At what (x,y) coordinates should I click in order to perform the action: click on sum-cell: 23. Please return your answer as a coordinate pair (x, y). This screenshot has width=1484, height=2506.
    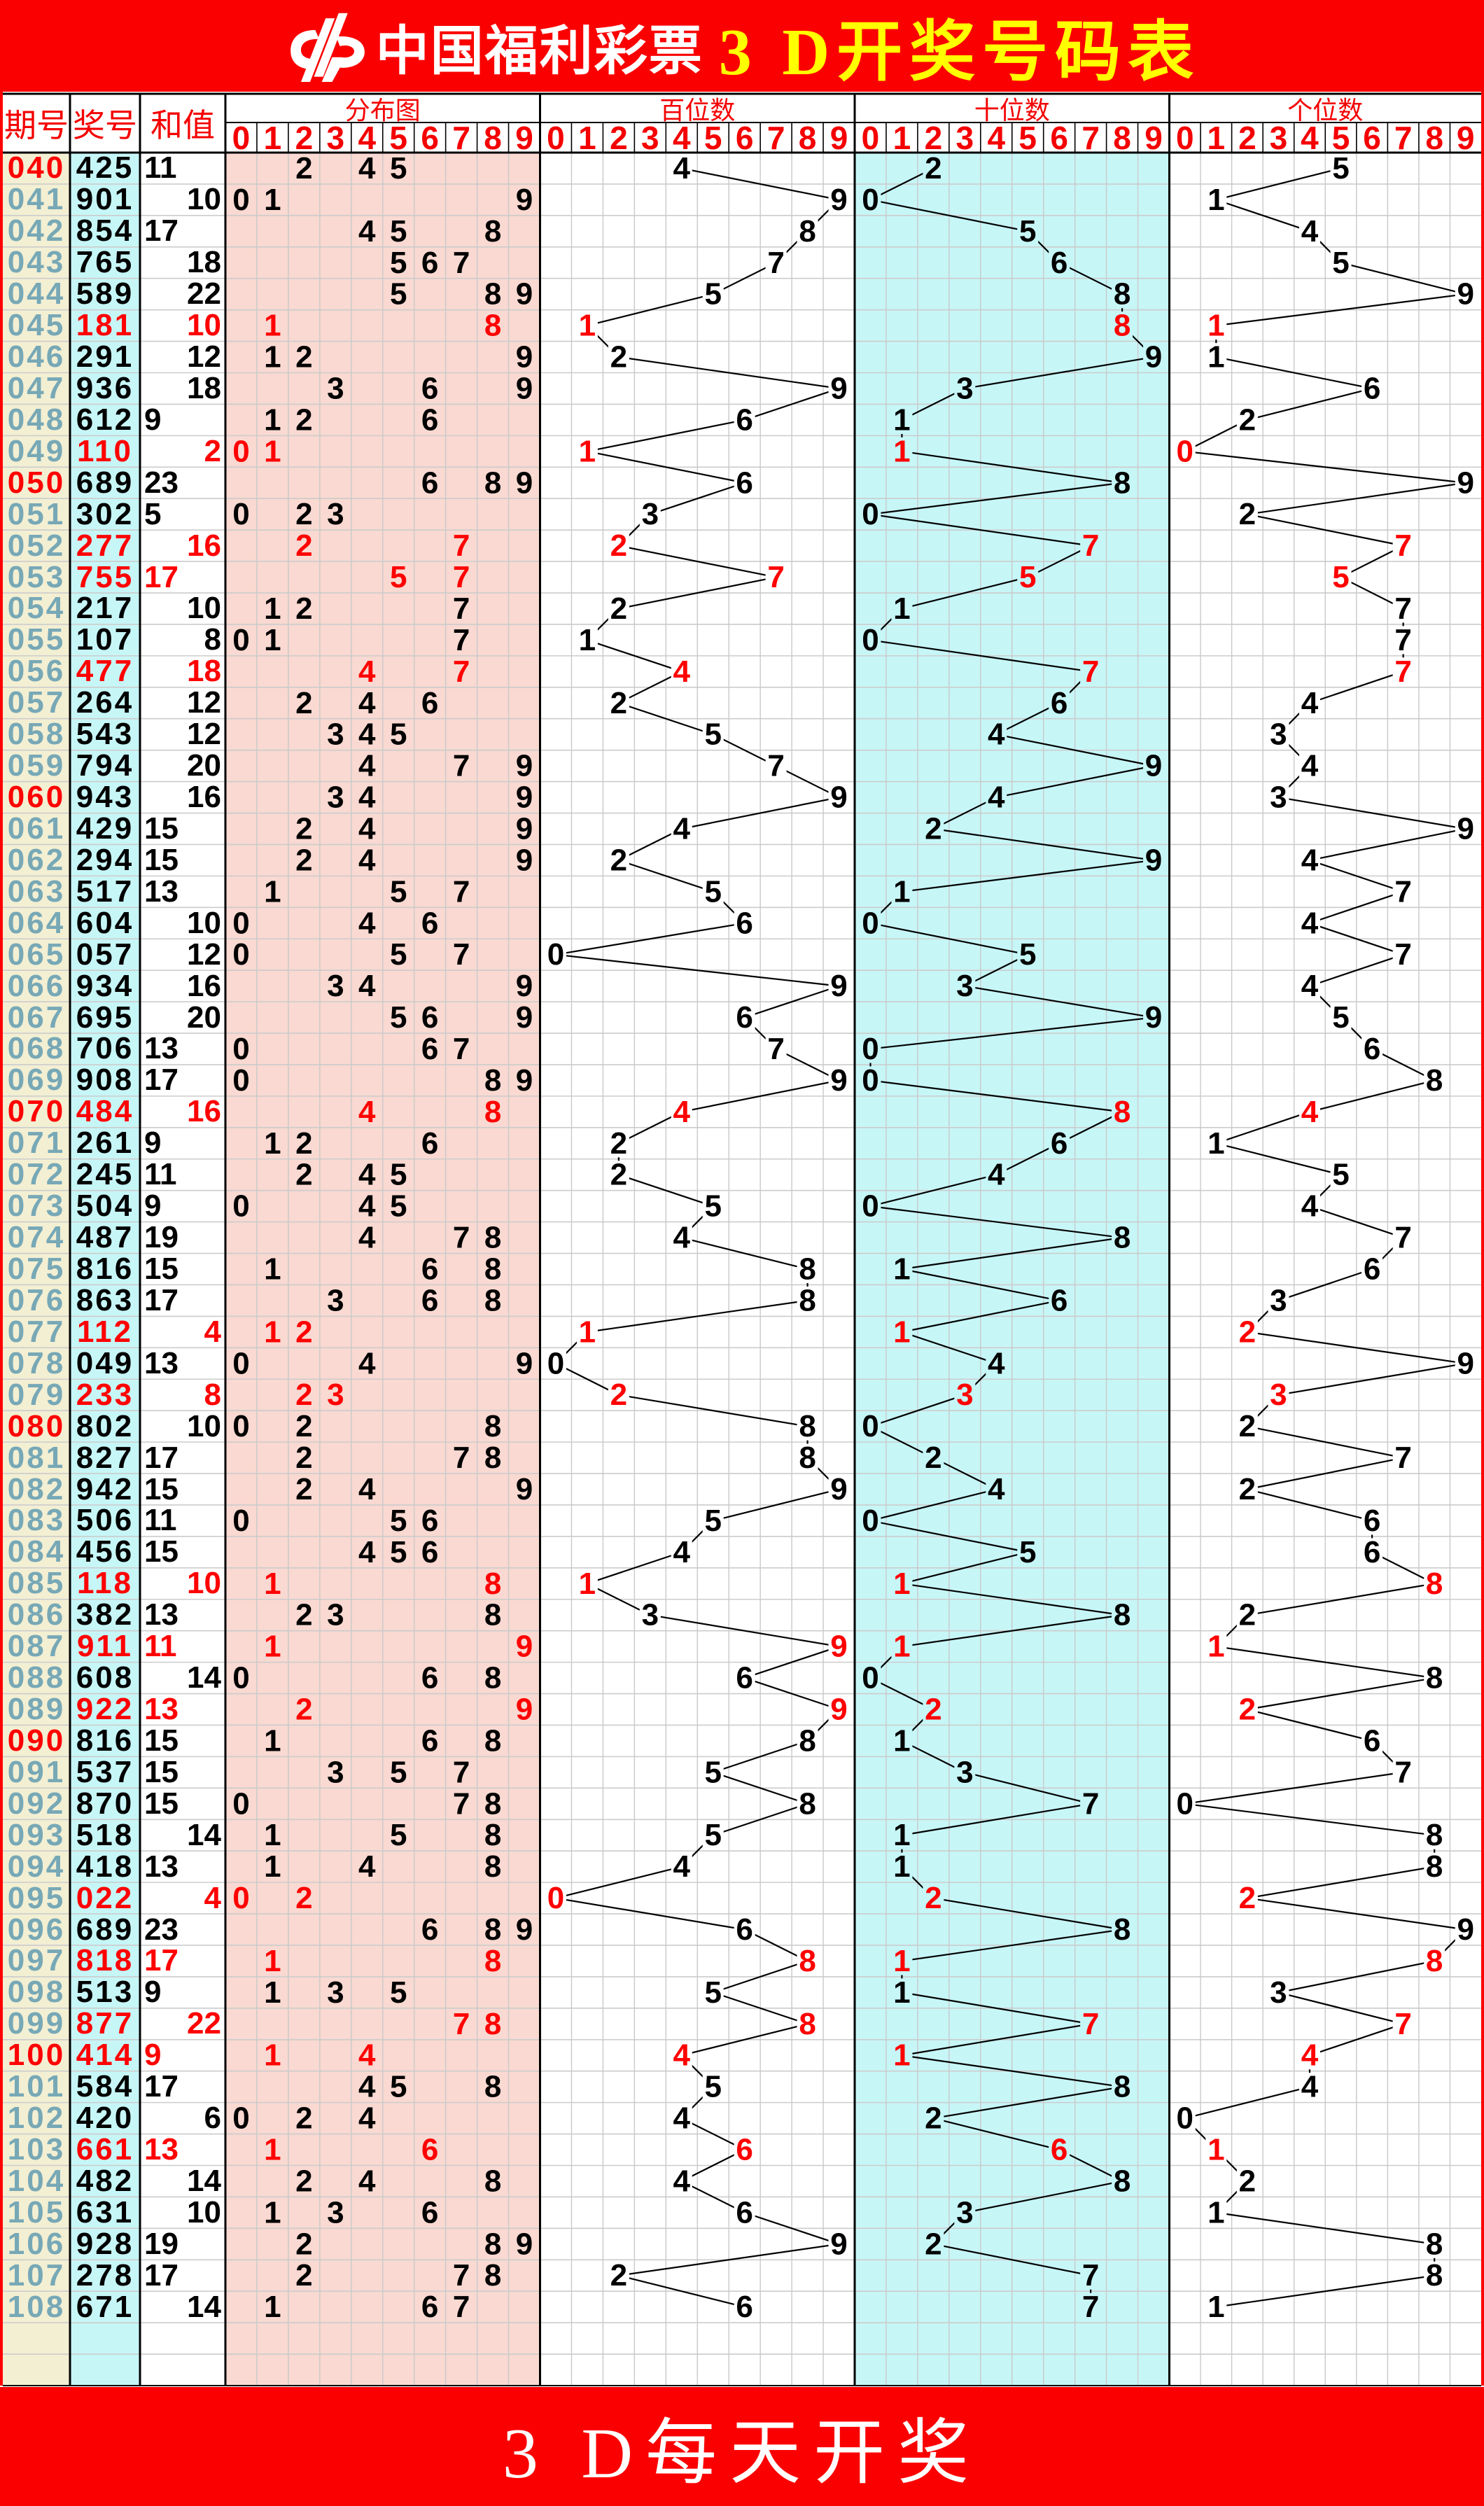
    Looking at the image, I should click on (161, 1929).